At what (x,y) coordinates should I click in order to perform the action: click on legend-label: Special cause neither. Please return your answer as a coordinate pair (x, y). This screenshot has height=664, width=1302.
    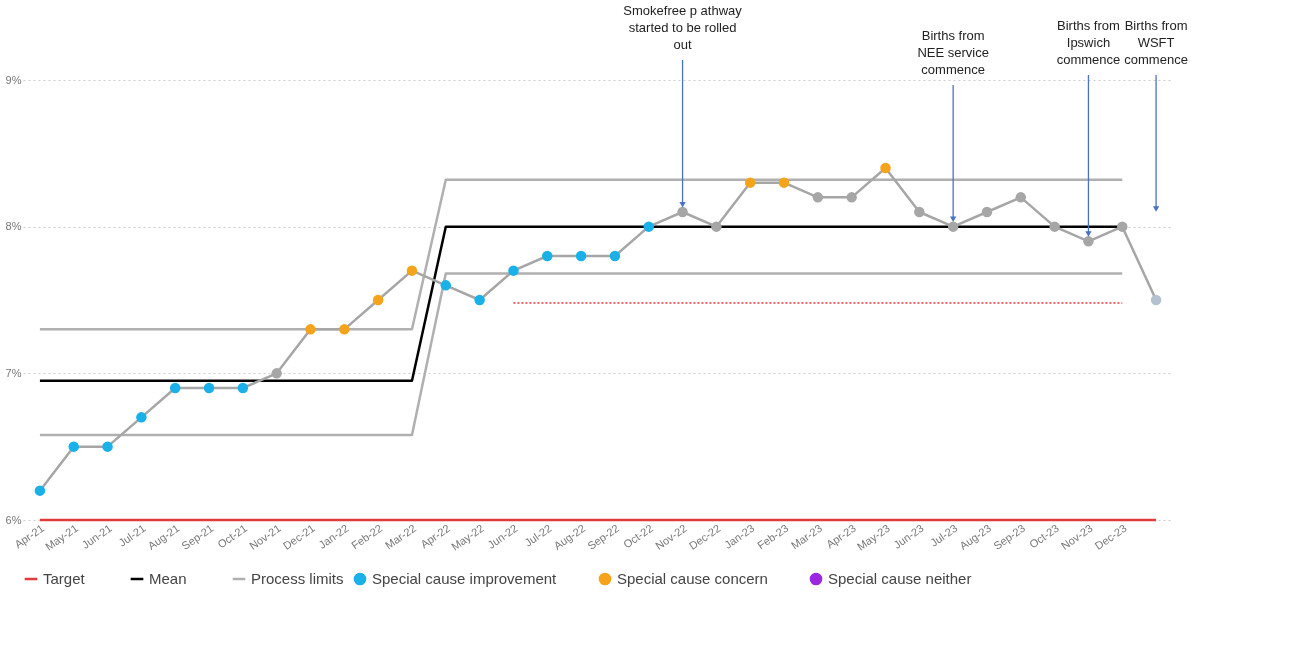
    Looking at the image, I should click on (900, 578).